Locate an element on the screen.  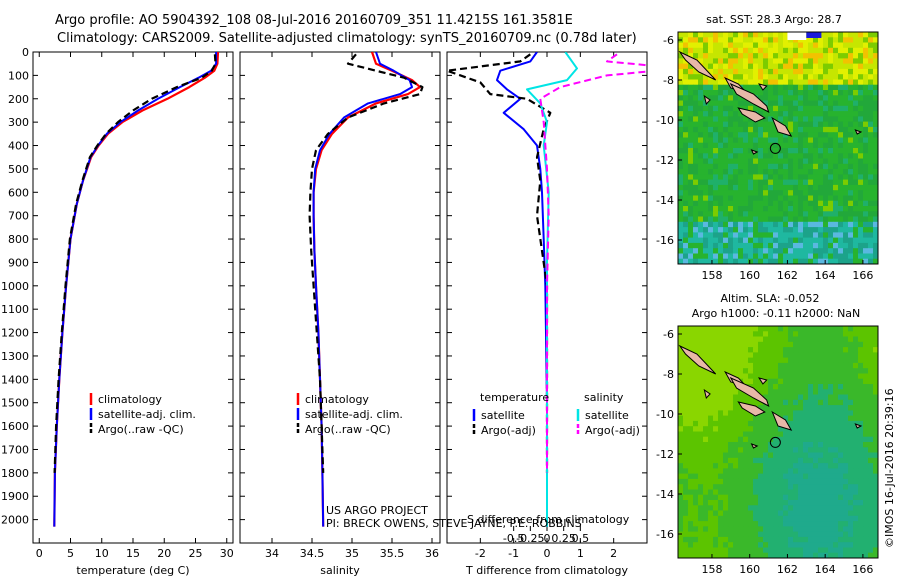
x2-tick-label: -0.5 is located at coordinates (513, 538).